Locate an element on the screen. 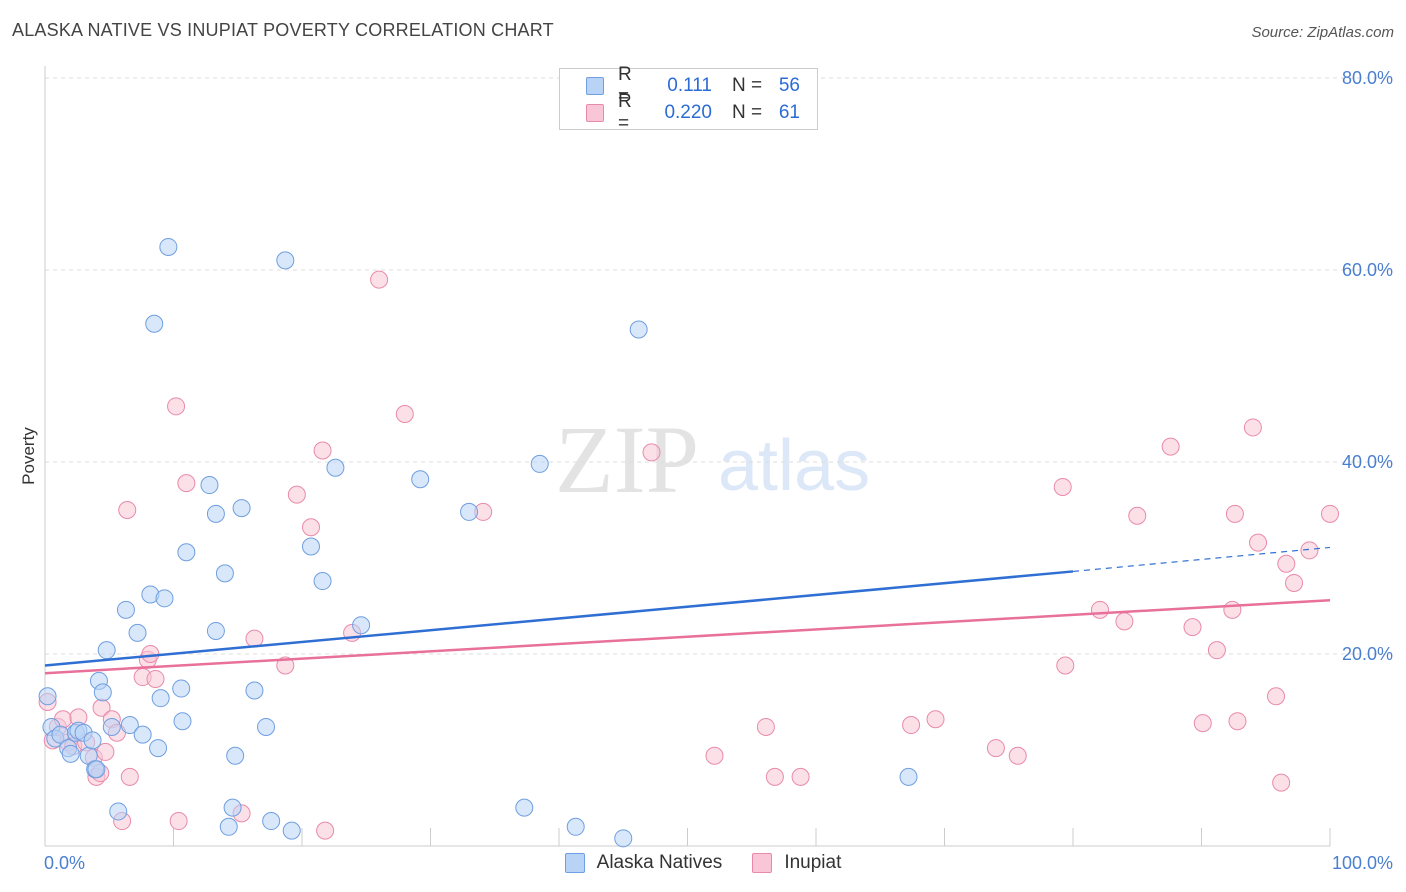  n-value: 56 is located at coordinates (789, 85).